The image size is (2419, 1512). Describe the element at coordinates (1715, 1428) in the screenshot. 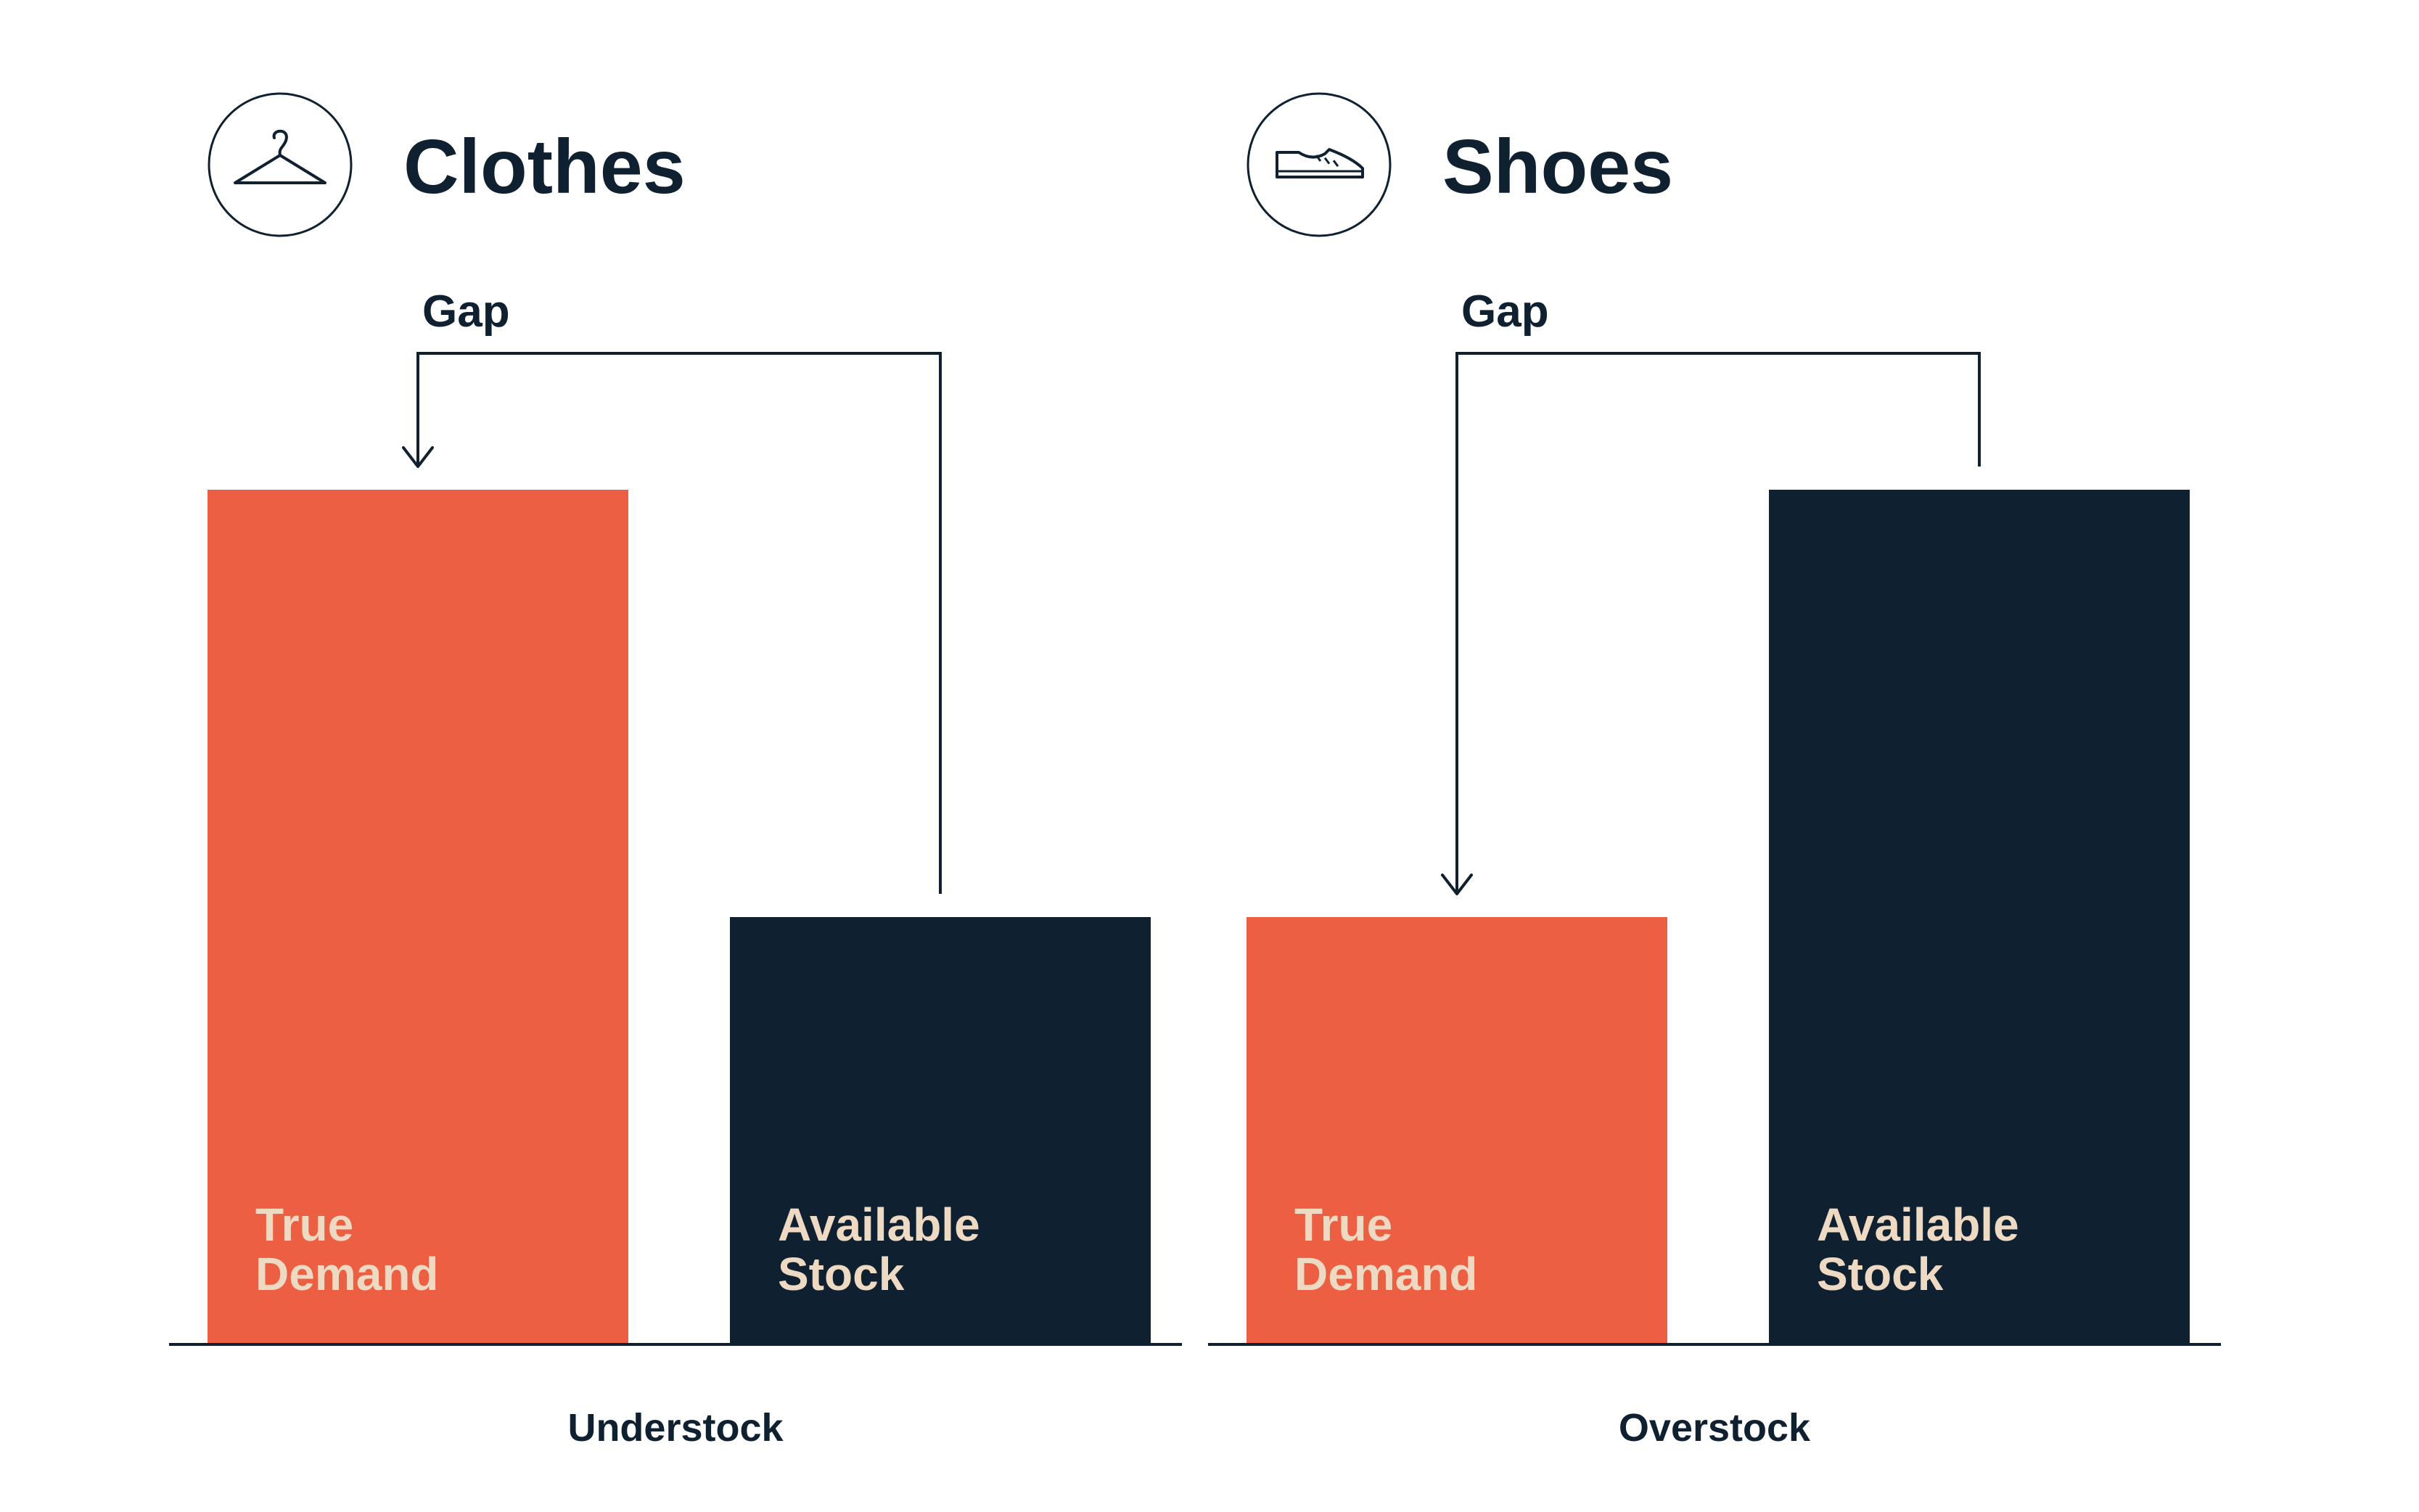

I see `x-axis-label: Overstock` at that location.